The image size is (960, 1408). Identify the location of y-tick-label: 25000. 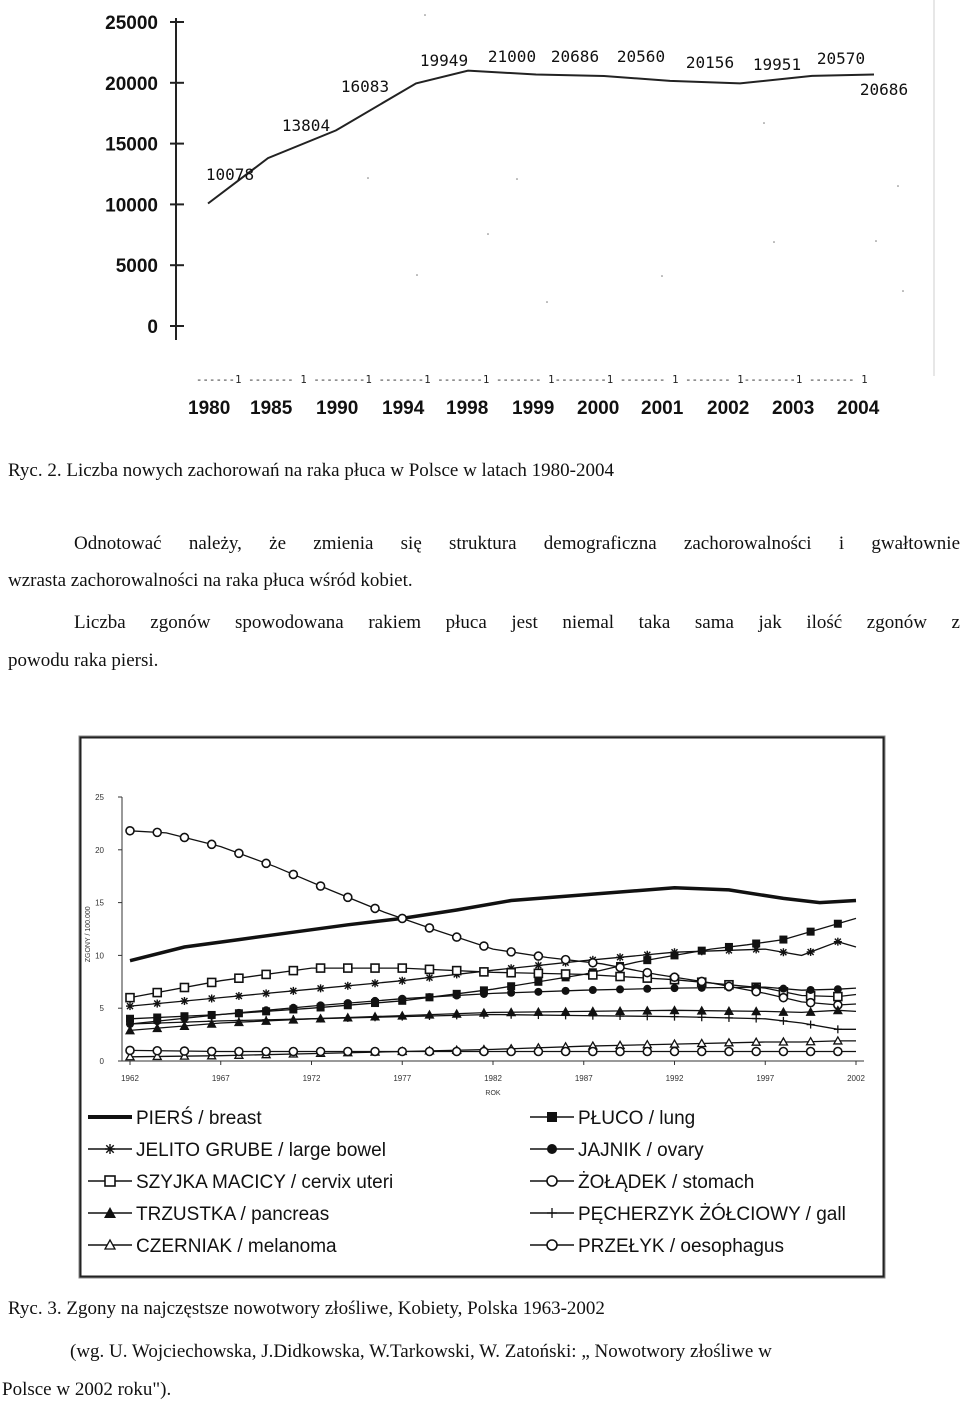
(131, 23).